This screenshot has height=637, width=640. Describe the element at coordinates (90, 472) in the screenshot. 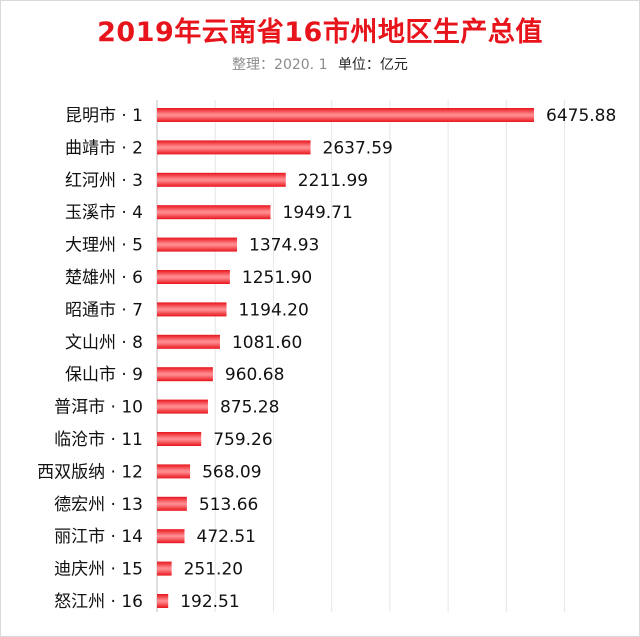

I see `category-label: 西双版纳 · 12` at that location.